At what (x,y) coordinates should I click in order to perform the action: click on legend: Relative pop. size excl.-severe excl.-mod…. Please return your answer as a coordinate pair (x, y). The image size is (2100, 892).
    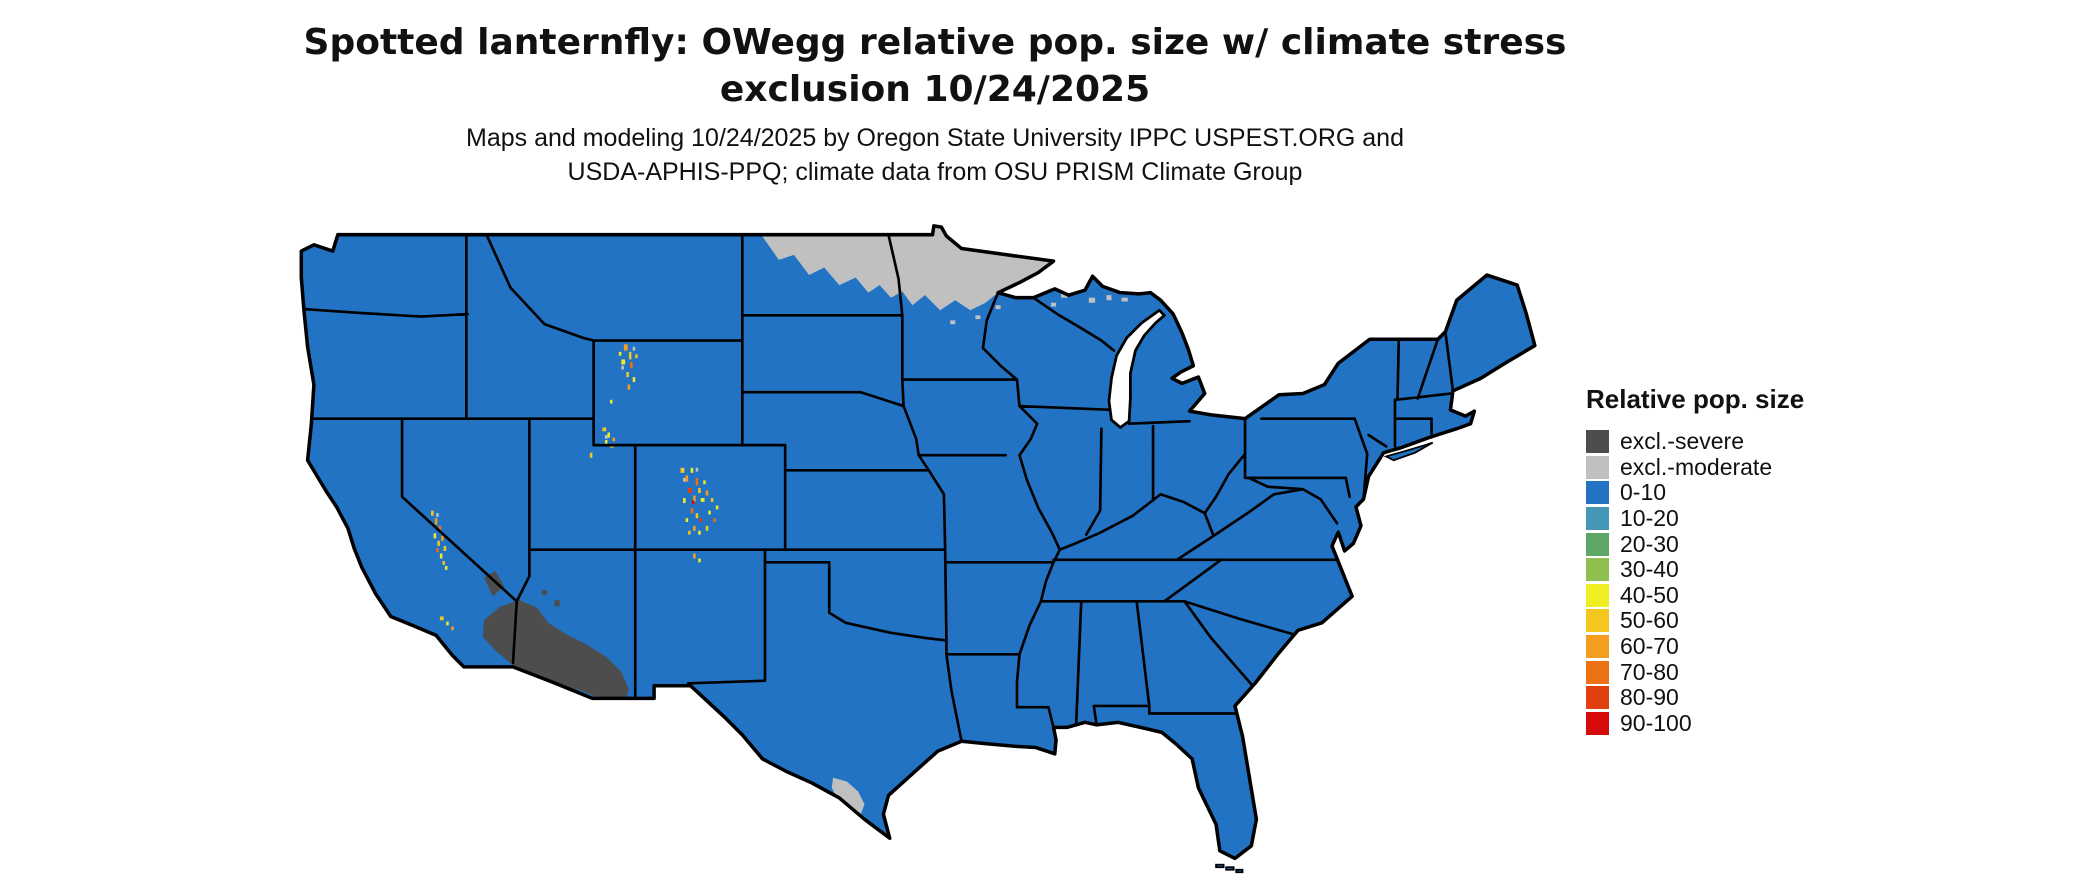
    Looking at the image, I should click on (1751, 560).